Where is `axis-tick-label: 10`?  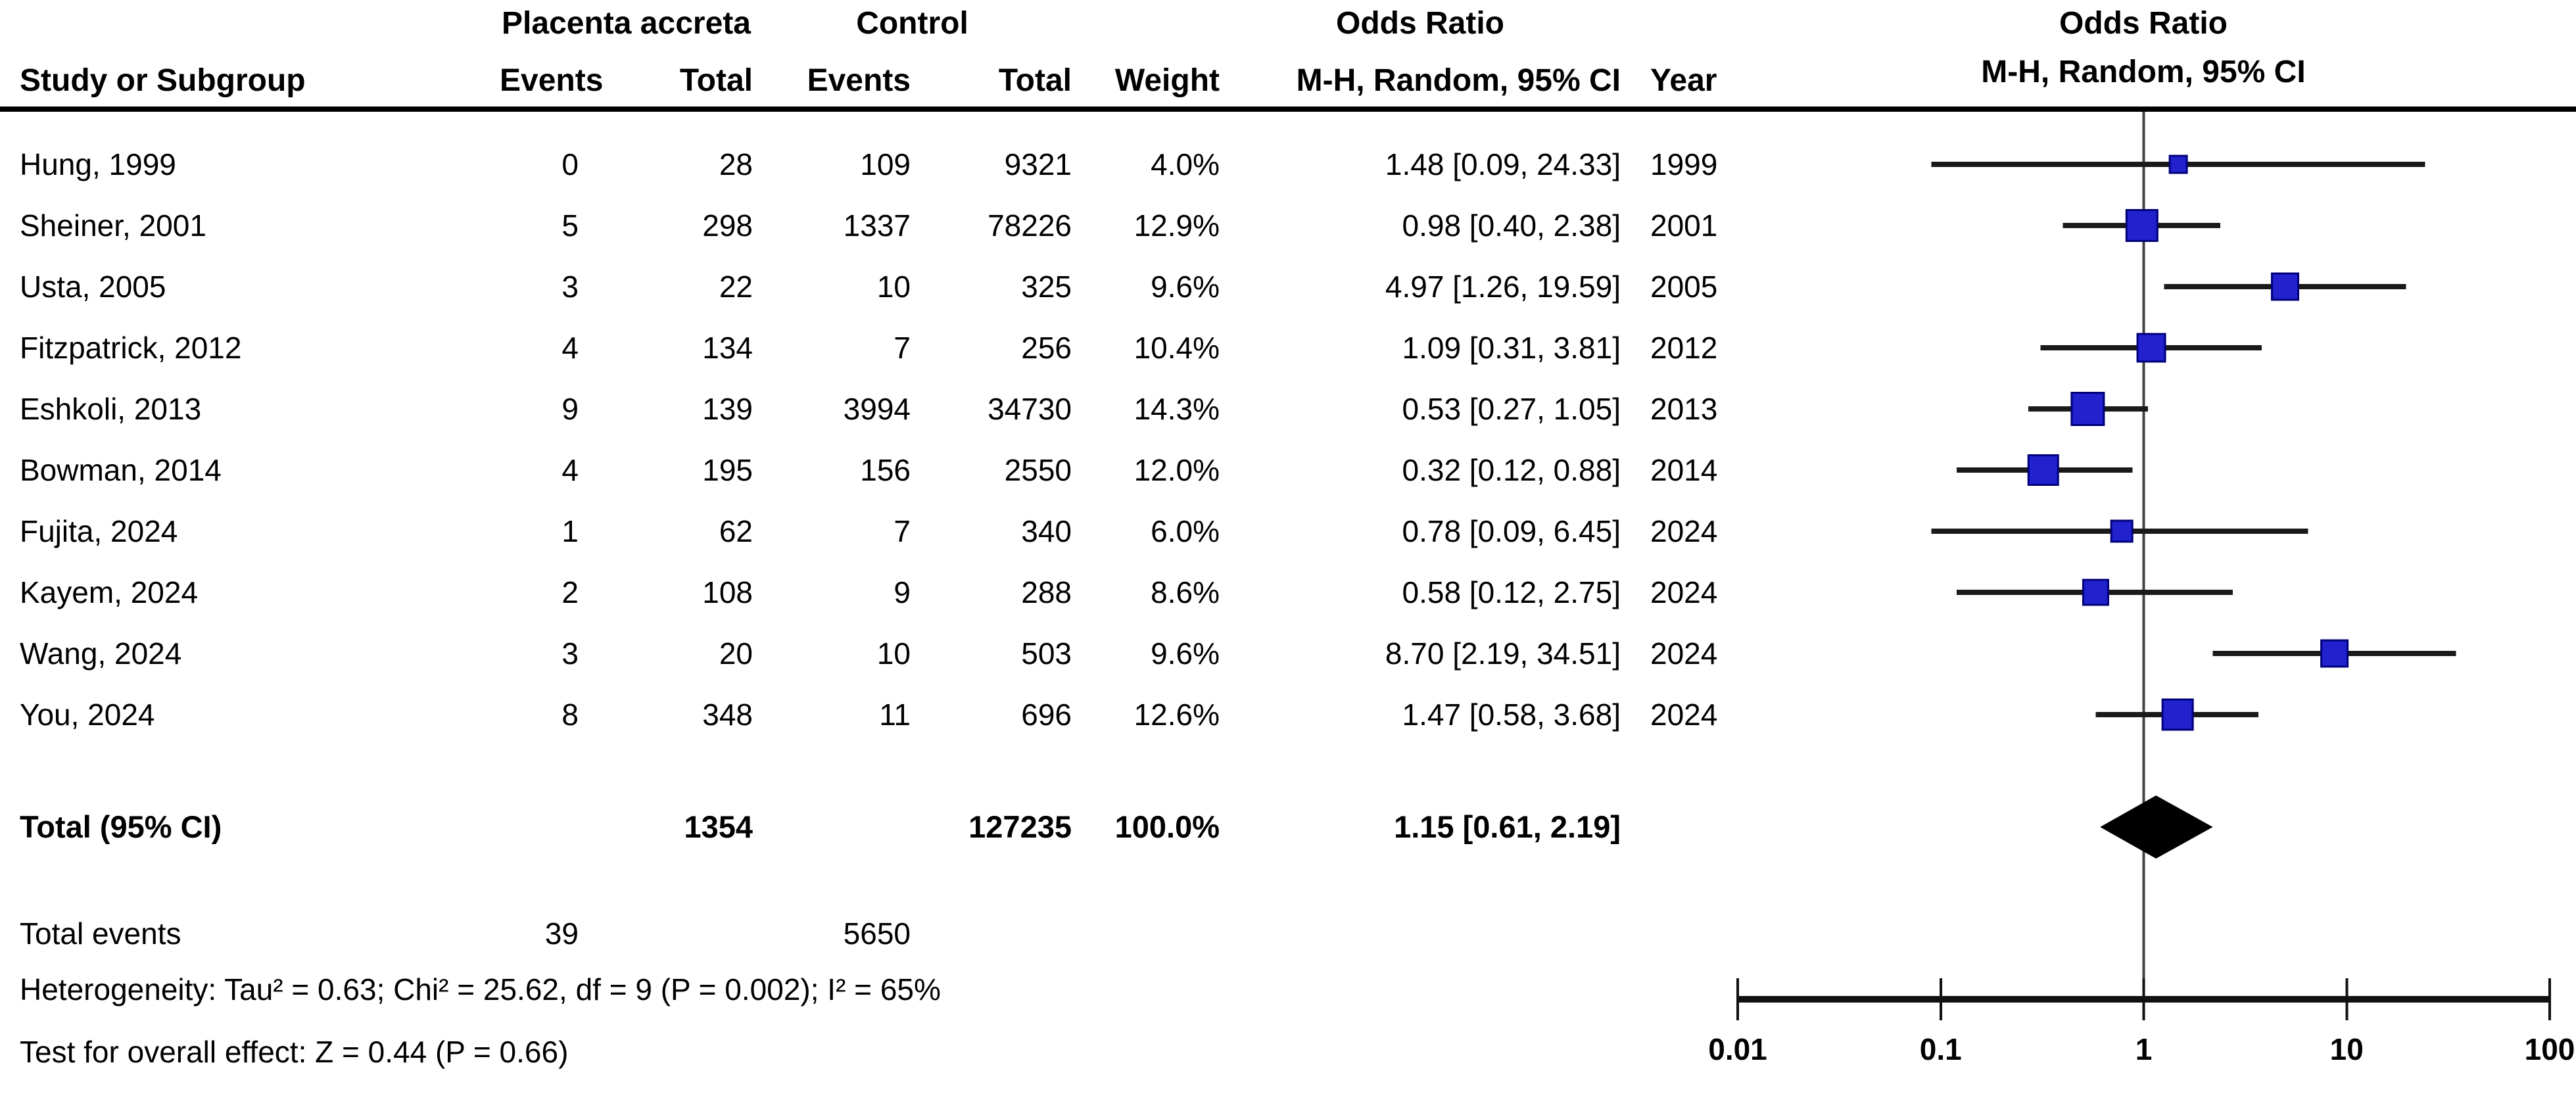 axis-tick-label: 10 is located at coordinates (2347, 1049).